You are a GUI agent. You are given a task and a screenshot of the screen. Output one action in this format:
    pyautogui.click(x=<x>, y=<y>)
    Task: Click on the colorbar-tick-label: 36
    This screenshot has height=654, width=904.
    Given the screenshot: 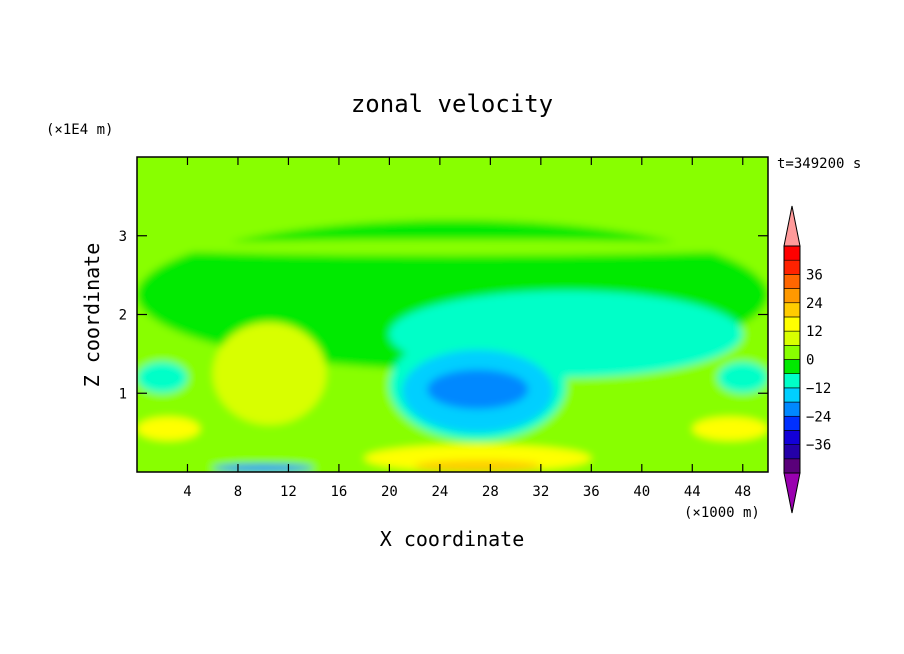 What is the action you would take?
    pyautogui.click(x=814, y=275)
    